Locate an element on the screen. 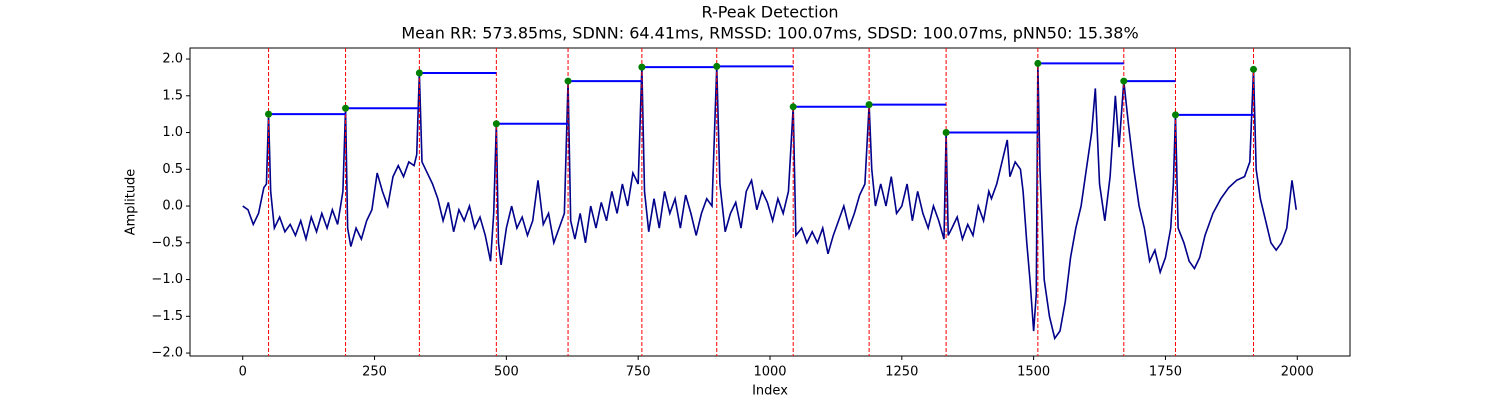  y-tick-label: −1.0 is located at coordinates (167, 279).